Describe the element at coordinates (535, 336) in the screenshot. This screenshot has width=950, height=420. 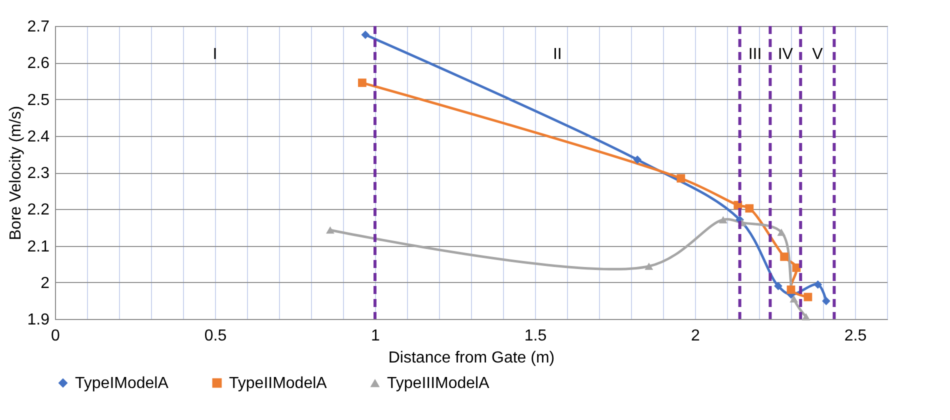
I see `x-tick-label: 1.5` at that location.